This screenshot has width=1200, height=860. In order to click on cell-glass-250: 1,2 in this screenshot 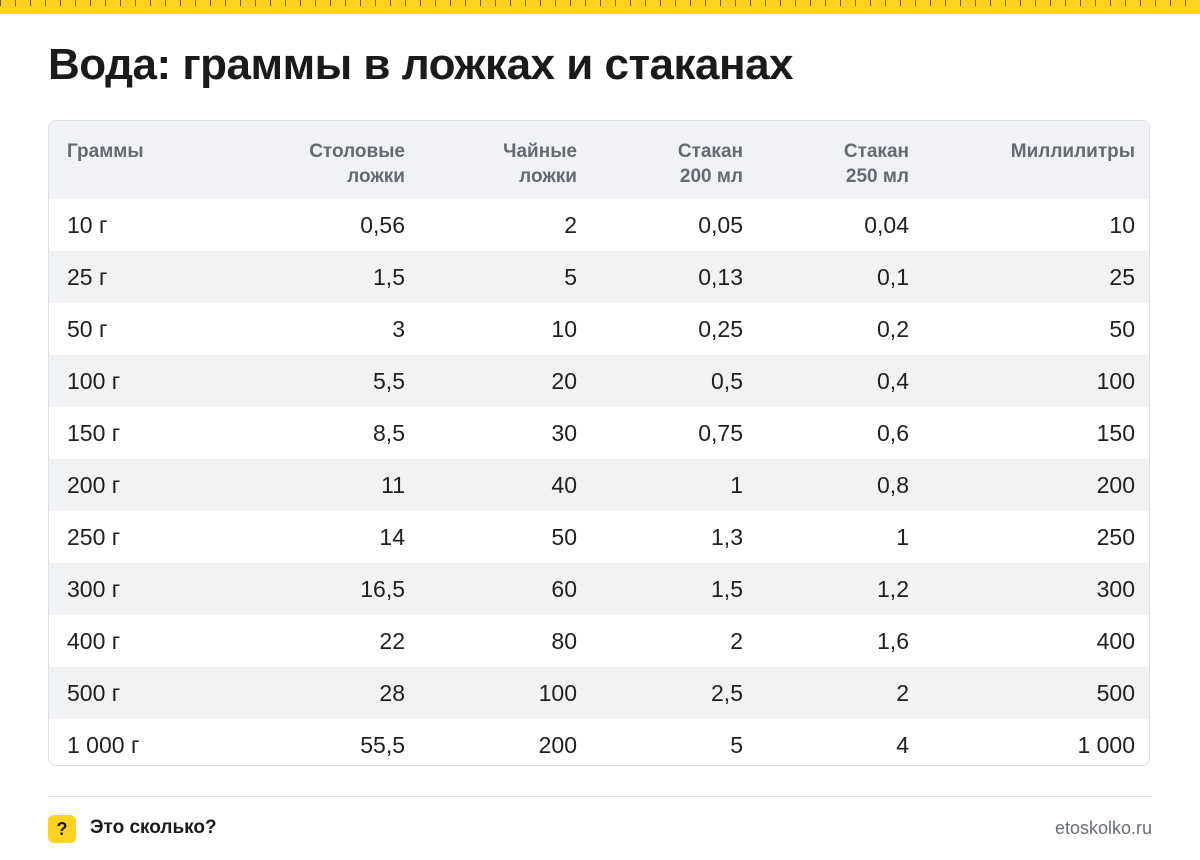, I will do `click(893, 588)`.